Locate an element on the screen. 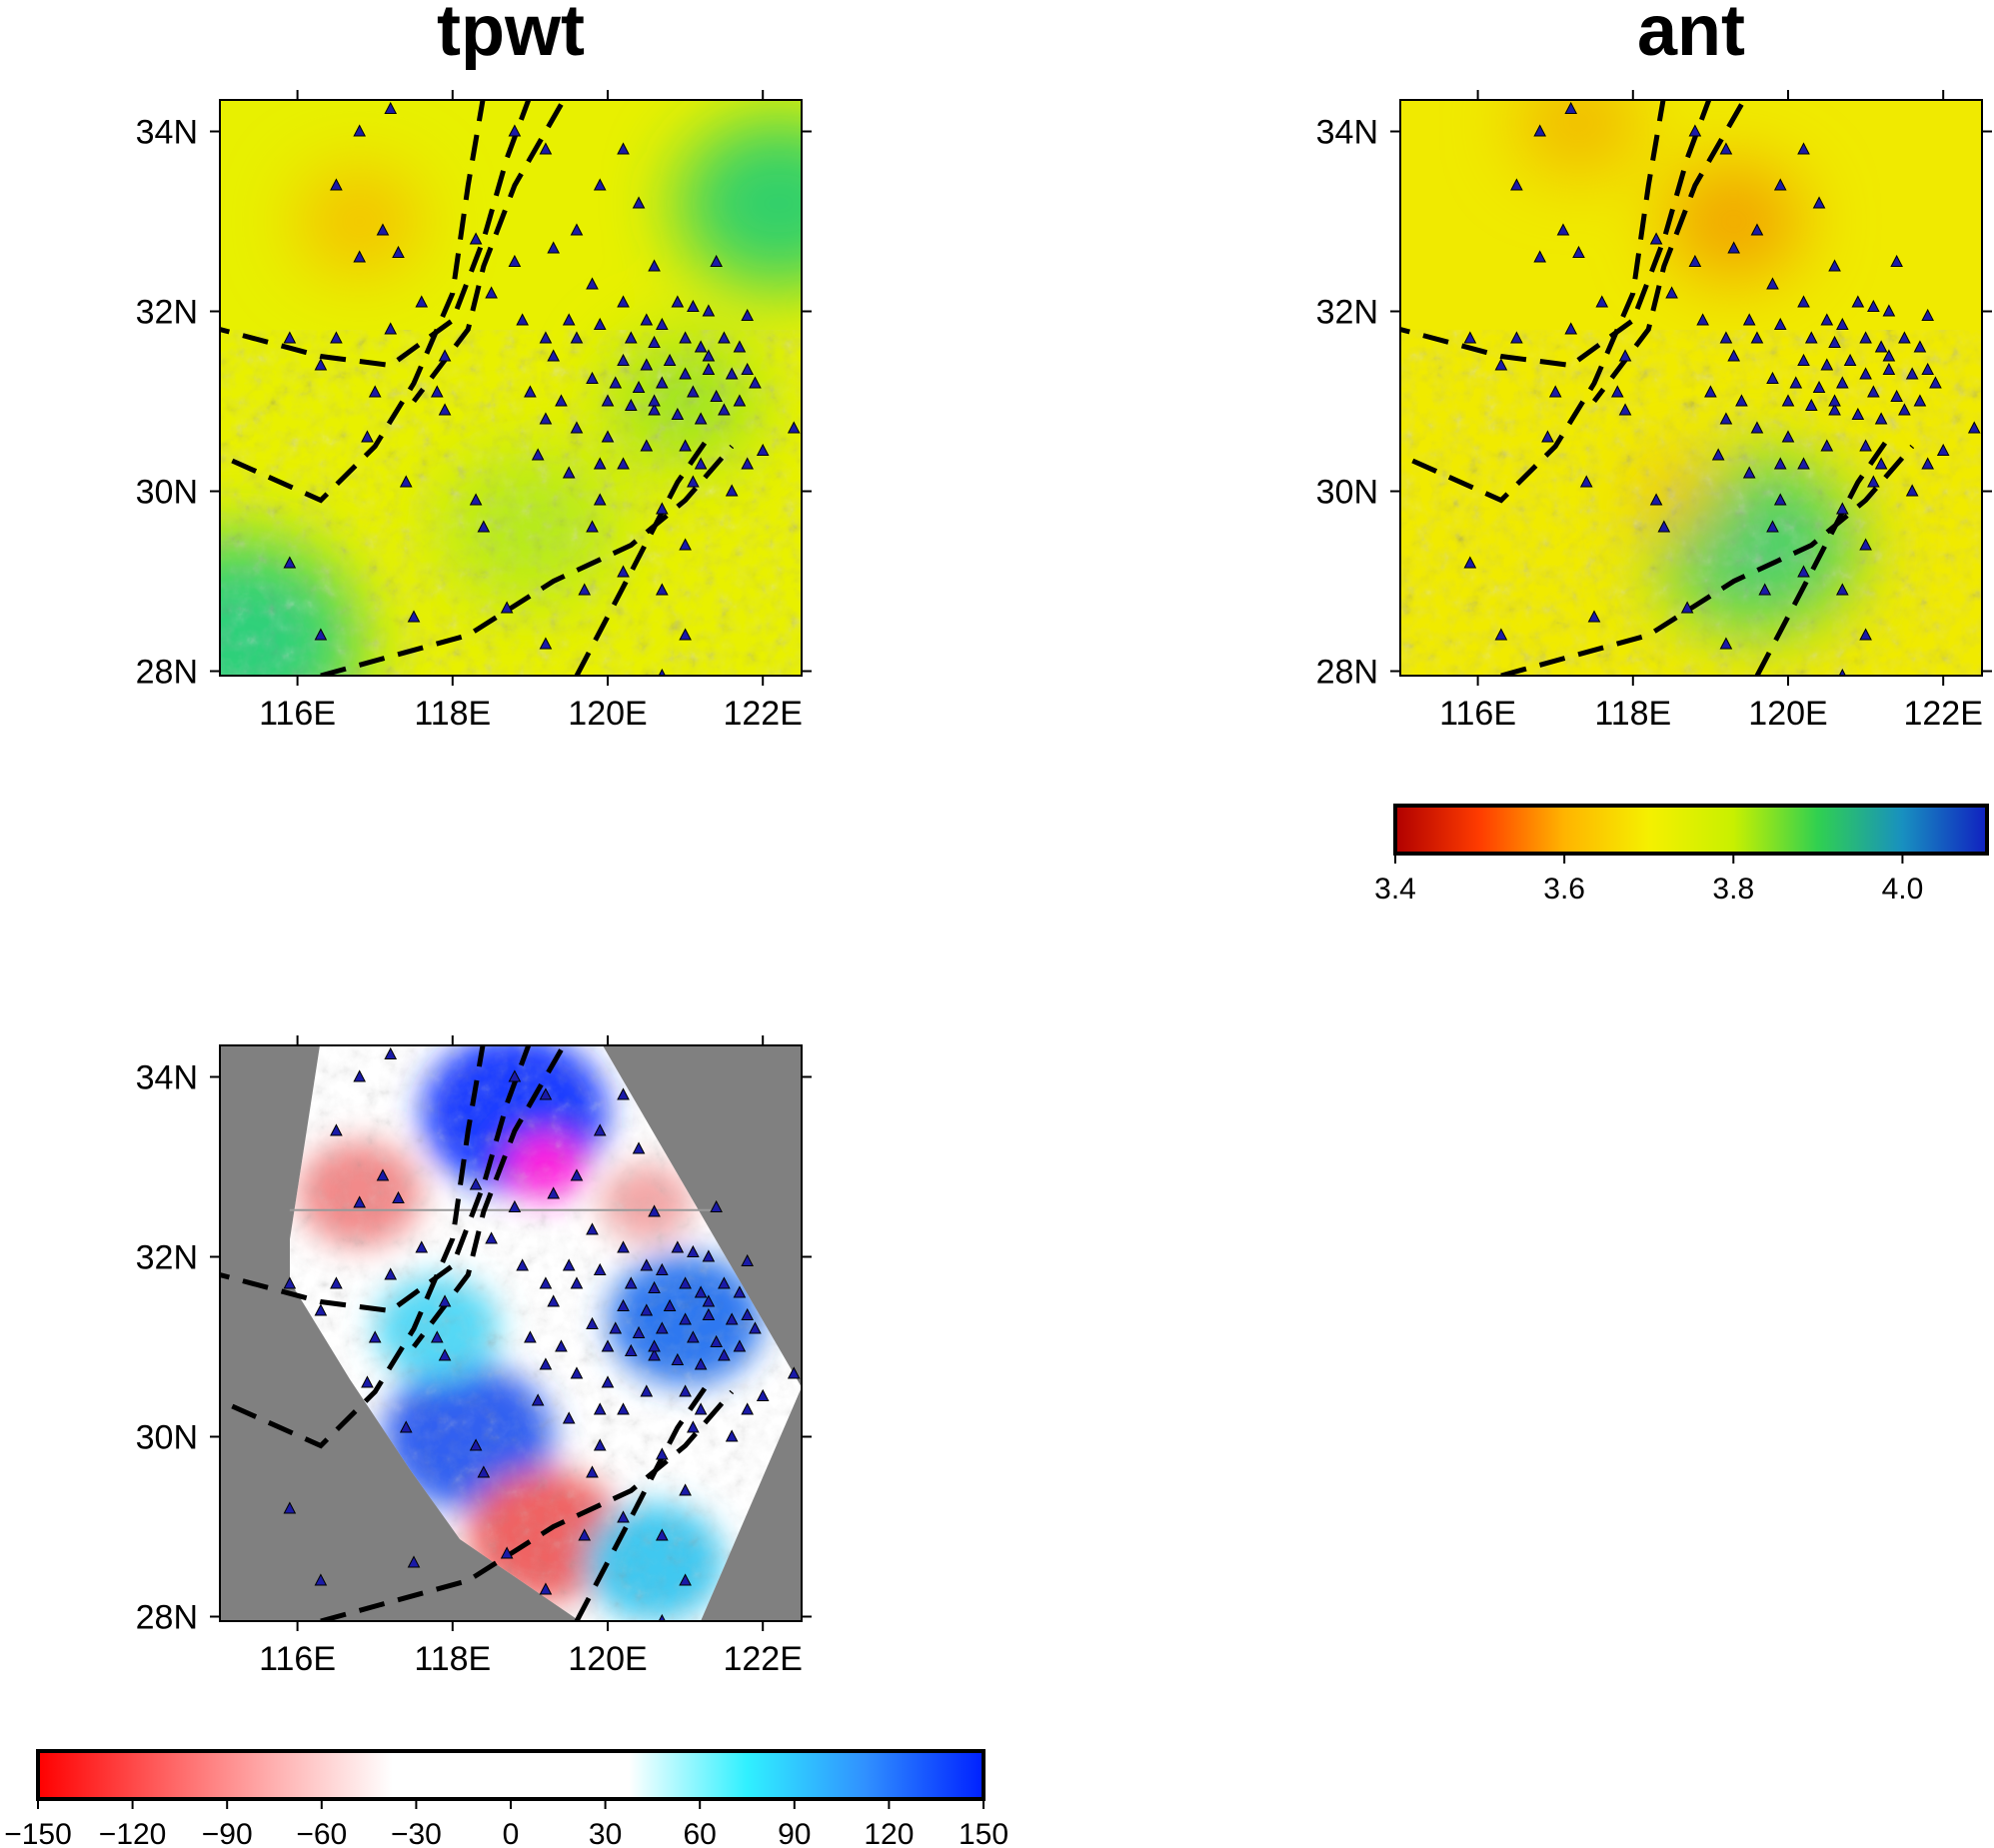 The image size is (1994, 1848). map-frame is located at coordinates (1691, 388).